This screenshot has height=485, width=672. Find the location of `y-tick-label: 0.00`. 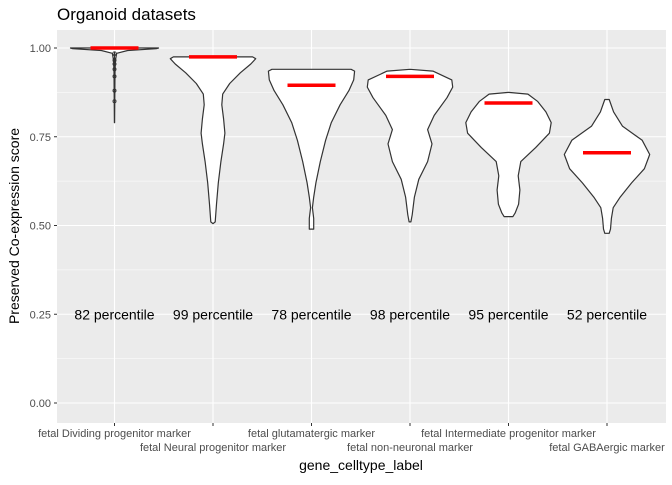

y-tick-label: 0.00 is located at coordinates (40, 404).